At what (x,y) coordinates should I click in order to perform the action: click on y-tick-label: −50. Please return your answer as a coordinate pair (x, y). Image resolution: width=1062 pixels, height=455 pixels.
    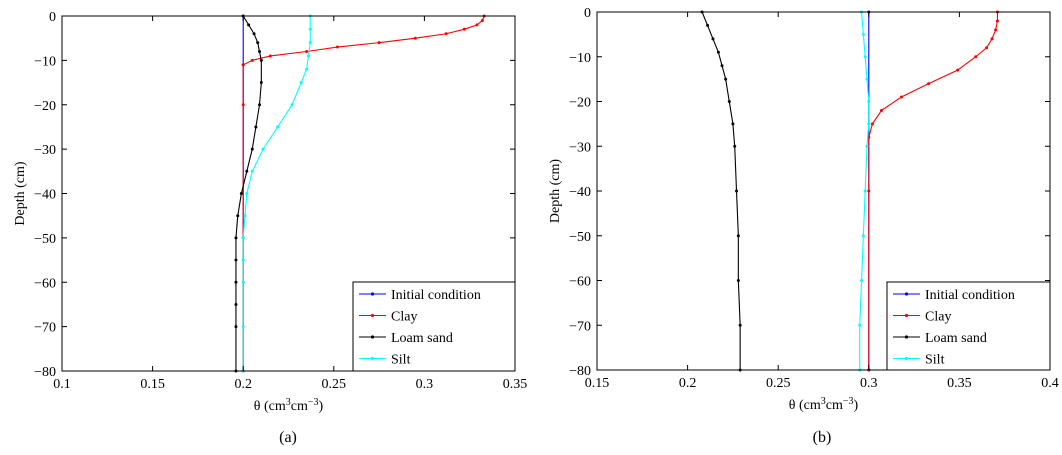
    Looking at the image, I should click on (45, 239).